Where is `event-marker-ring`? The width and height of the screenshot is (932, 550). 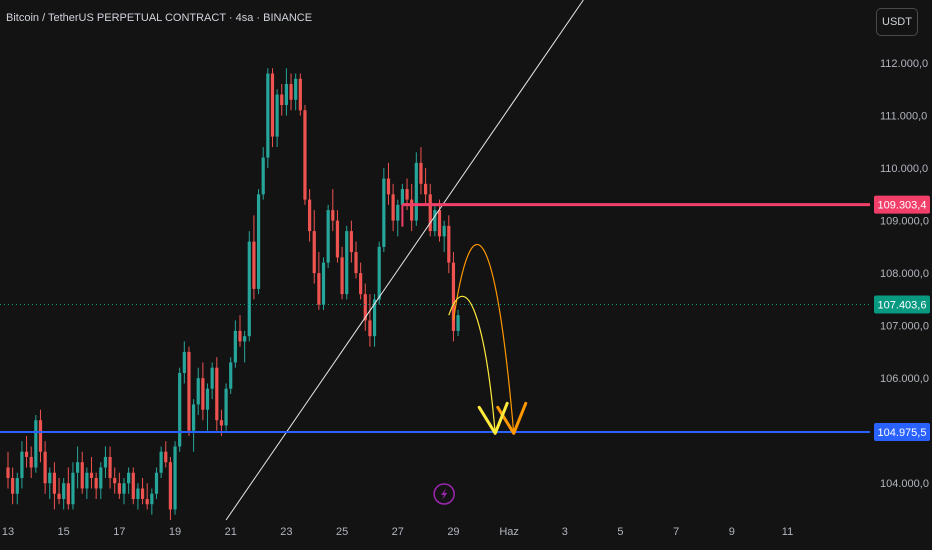
event-marker-ring is located at coordinates (444, 494).